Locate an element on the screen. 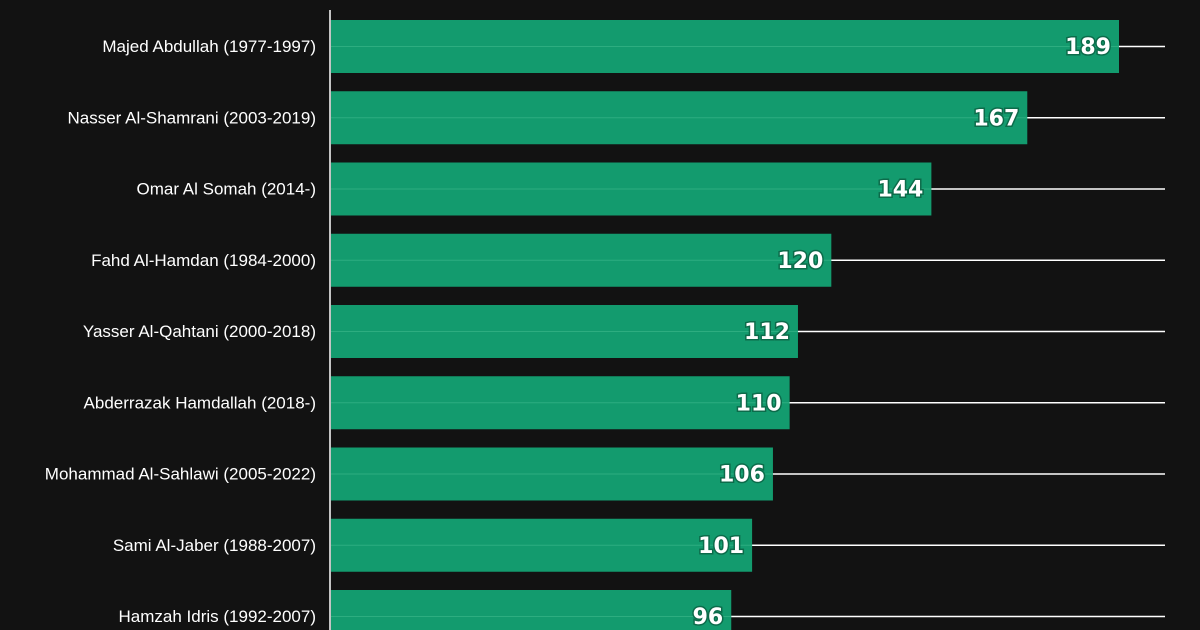  bar is located at coordinates (531, 610).